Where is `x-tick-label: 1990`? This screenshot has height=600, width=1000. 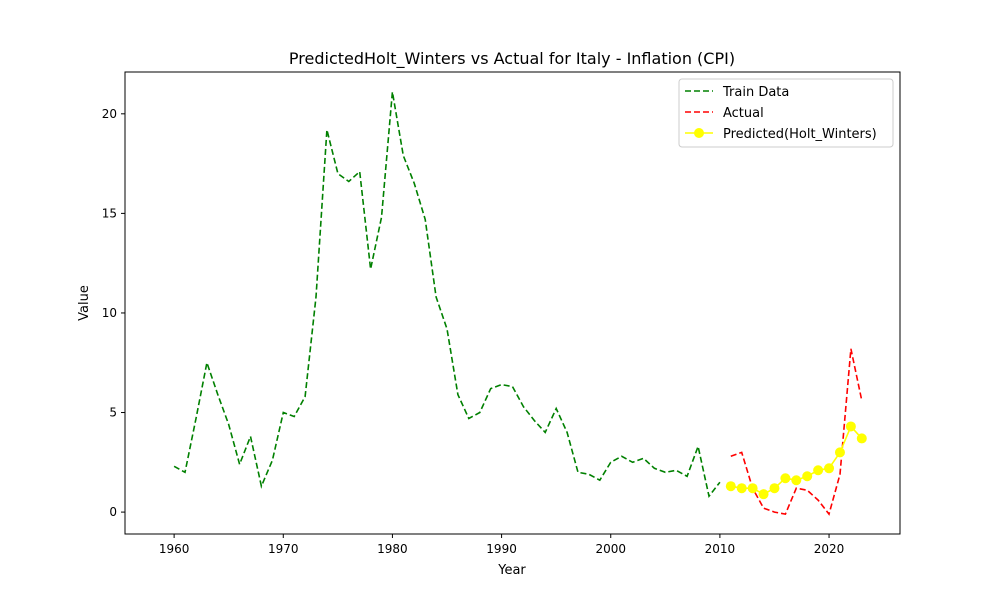
x-tick-label: 1990 is located at coordinates (501, 549).